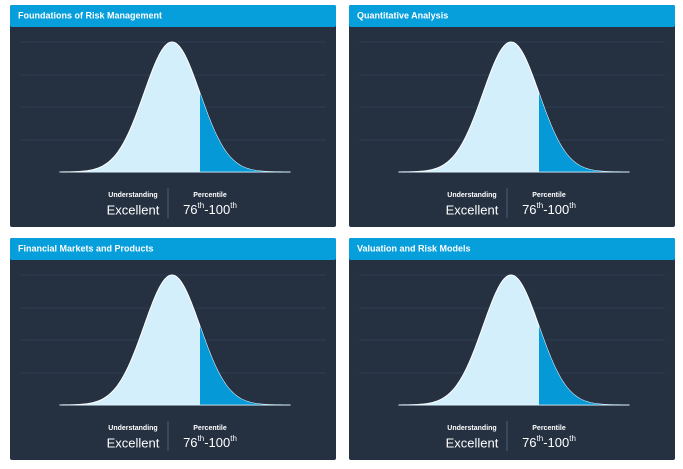  Describe the element at coordinates (86, 248) in the screenshot. I see `panel-title: Financial Markets and Products` at that location.